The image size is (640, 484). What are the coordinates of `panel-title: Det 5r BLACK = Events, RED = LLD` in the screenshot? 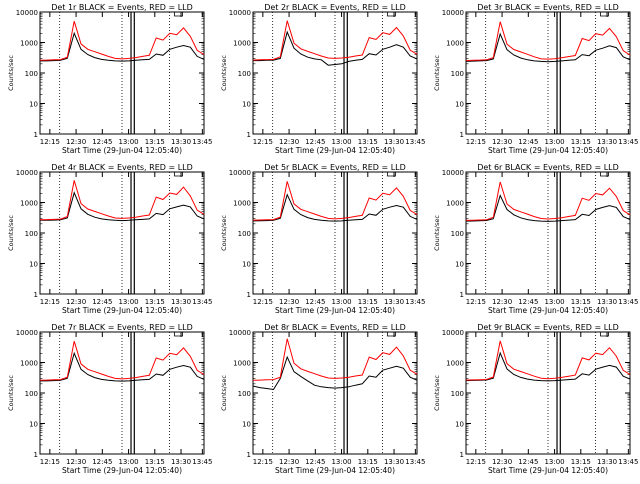 It's located at (335, 167).